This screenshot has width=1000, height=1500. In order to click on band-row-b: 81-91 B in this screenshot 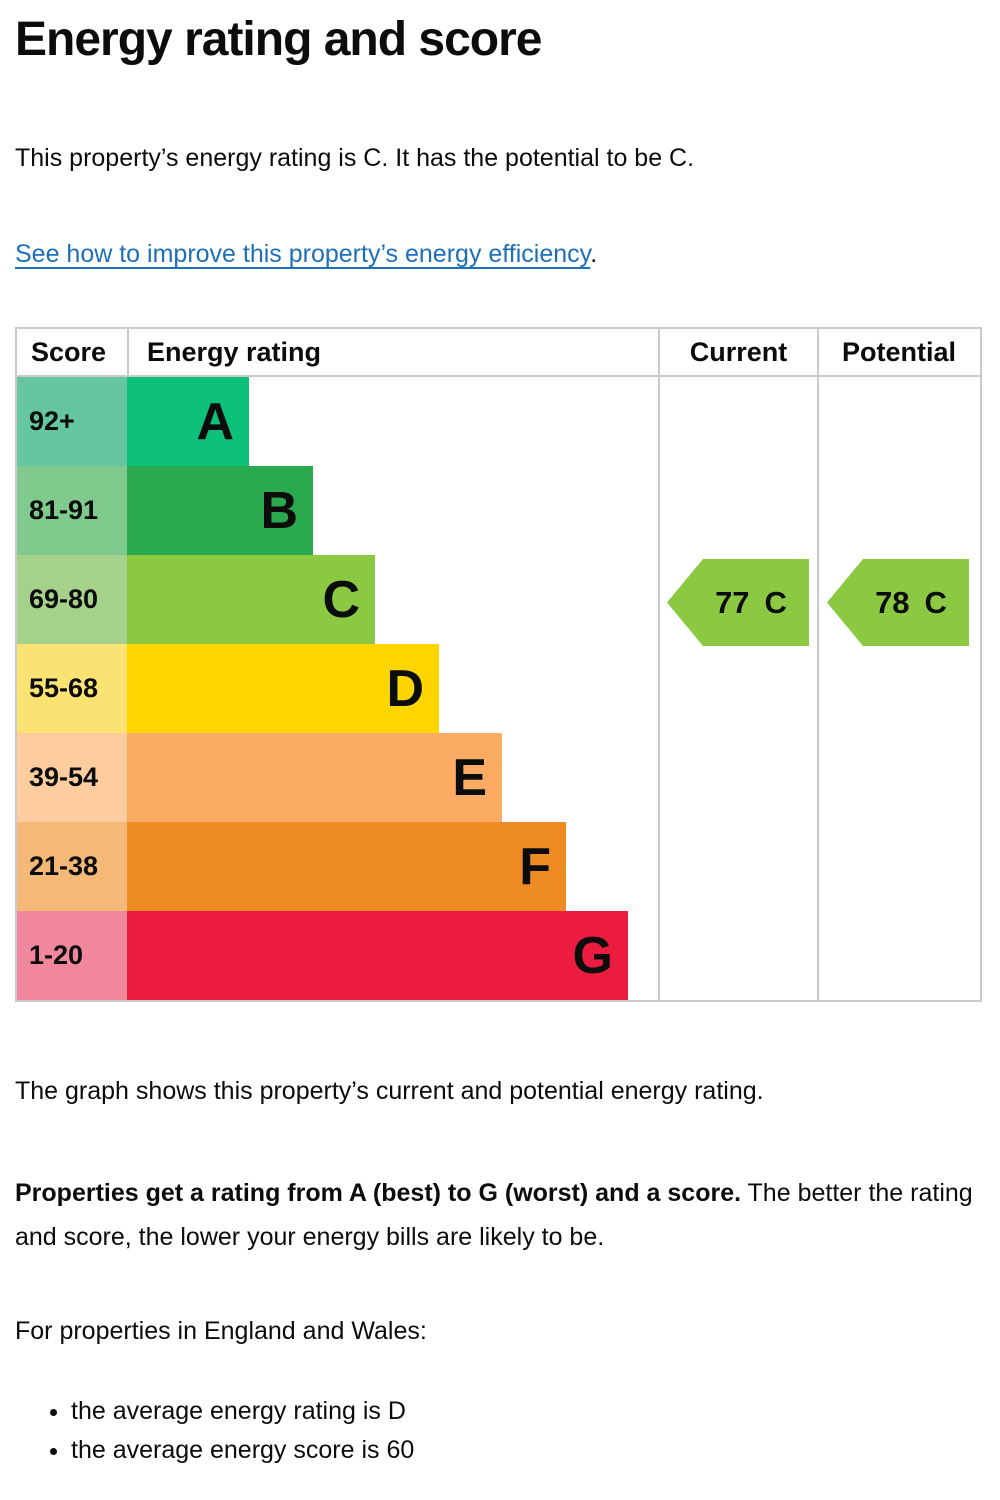, I will do `click(498, 510)`.